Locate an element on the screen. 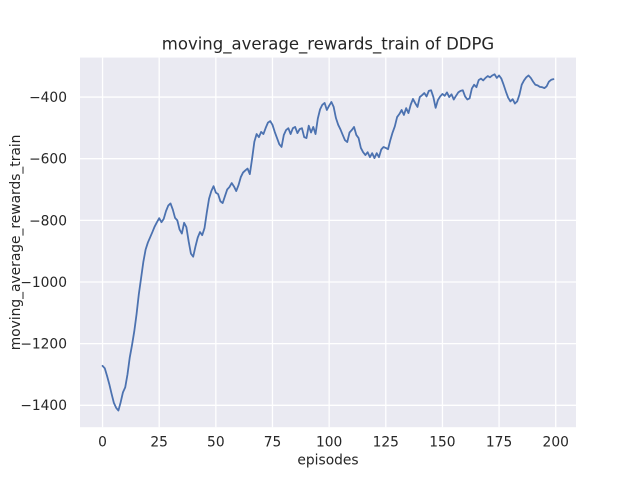  x-tick-labels: 0 25 50 75 100 125 150 175 200 is located at coordinates (333, 443).